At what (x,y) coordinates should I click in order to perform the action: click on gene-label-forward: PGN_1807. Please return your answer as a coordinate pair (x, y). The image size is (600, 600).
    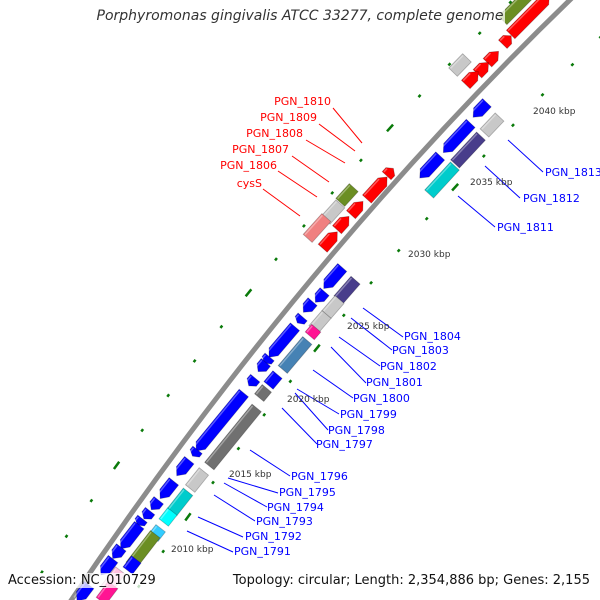
    Looking at the image, I should click on (260, 149).